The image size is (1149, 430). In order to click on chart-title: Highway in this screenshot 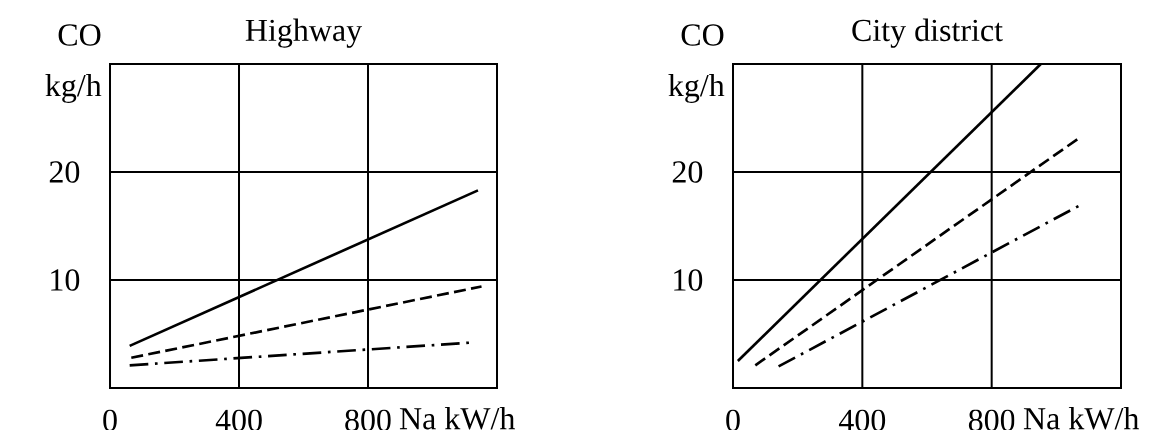, I will do `click(304, 33)`.